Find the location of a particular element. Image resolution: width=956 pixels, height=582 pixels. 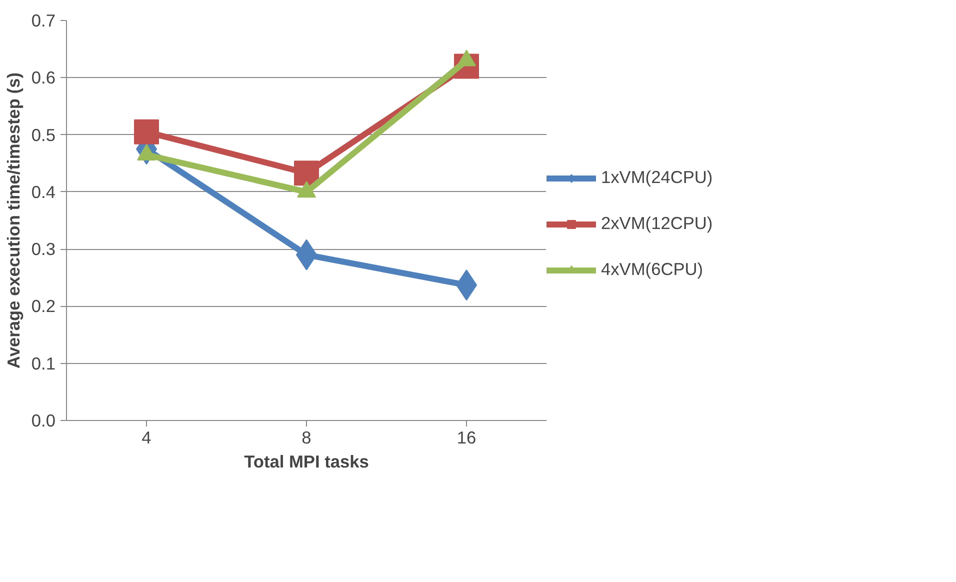

x-tick-label: 8 is located at coordinates (307, 438).